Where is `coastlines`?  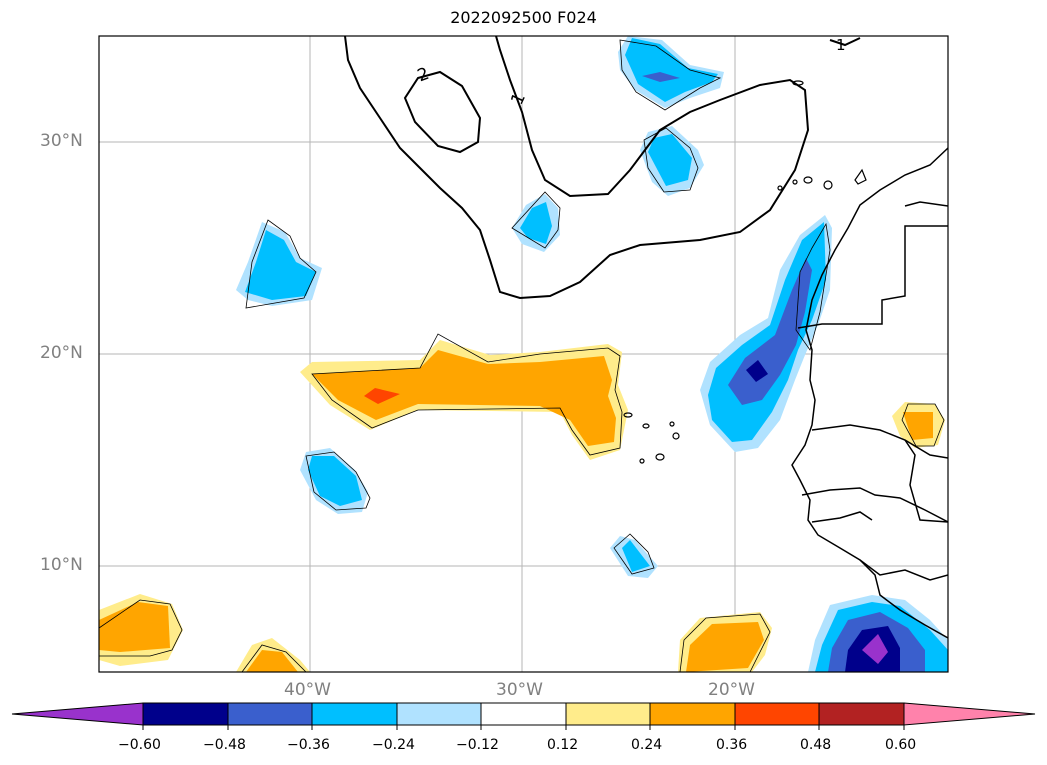 coastlines is located at coordinates (869, 393).